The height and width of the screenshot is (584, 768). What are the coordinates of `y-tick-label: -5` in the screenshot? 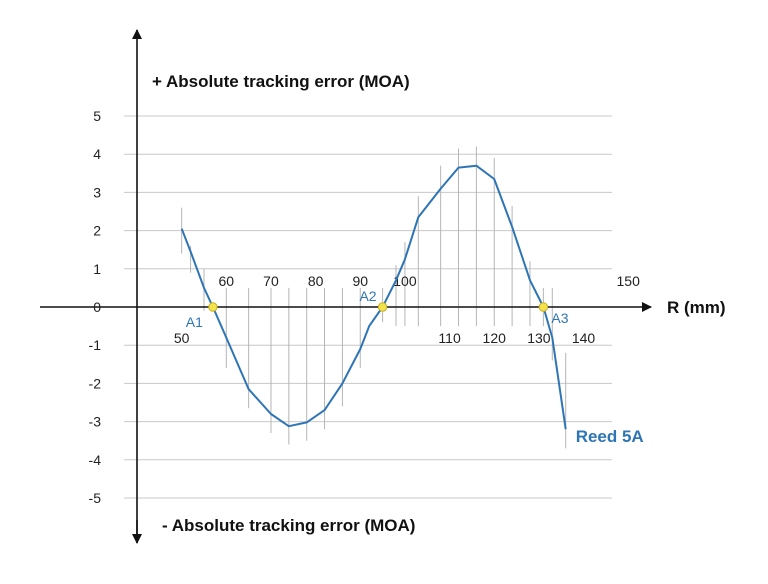 It's located at (95, 498).